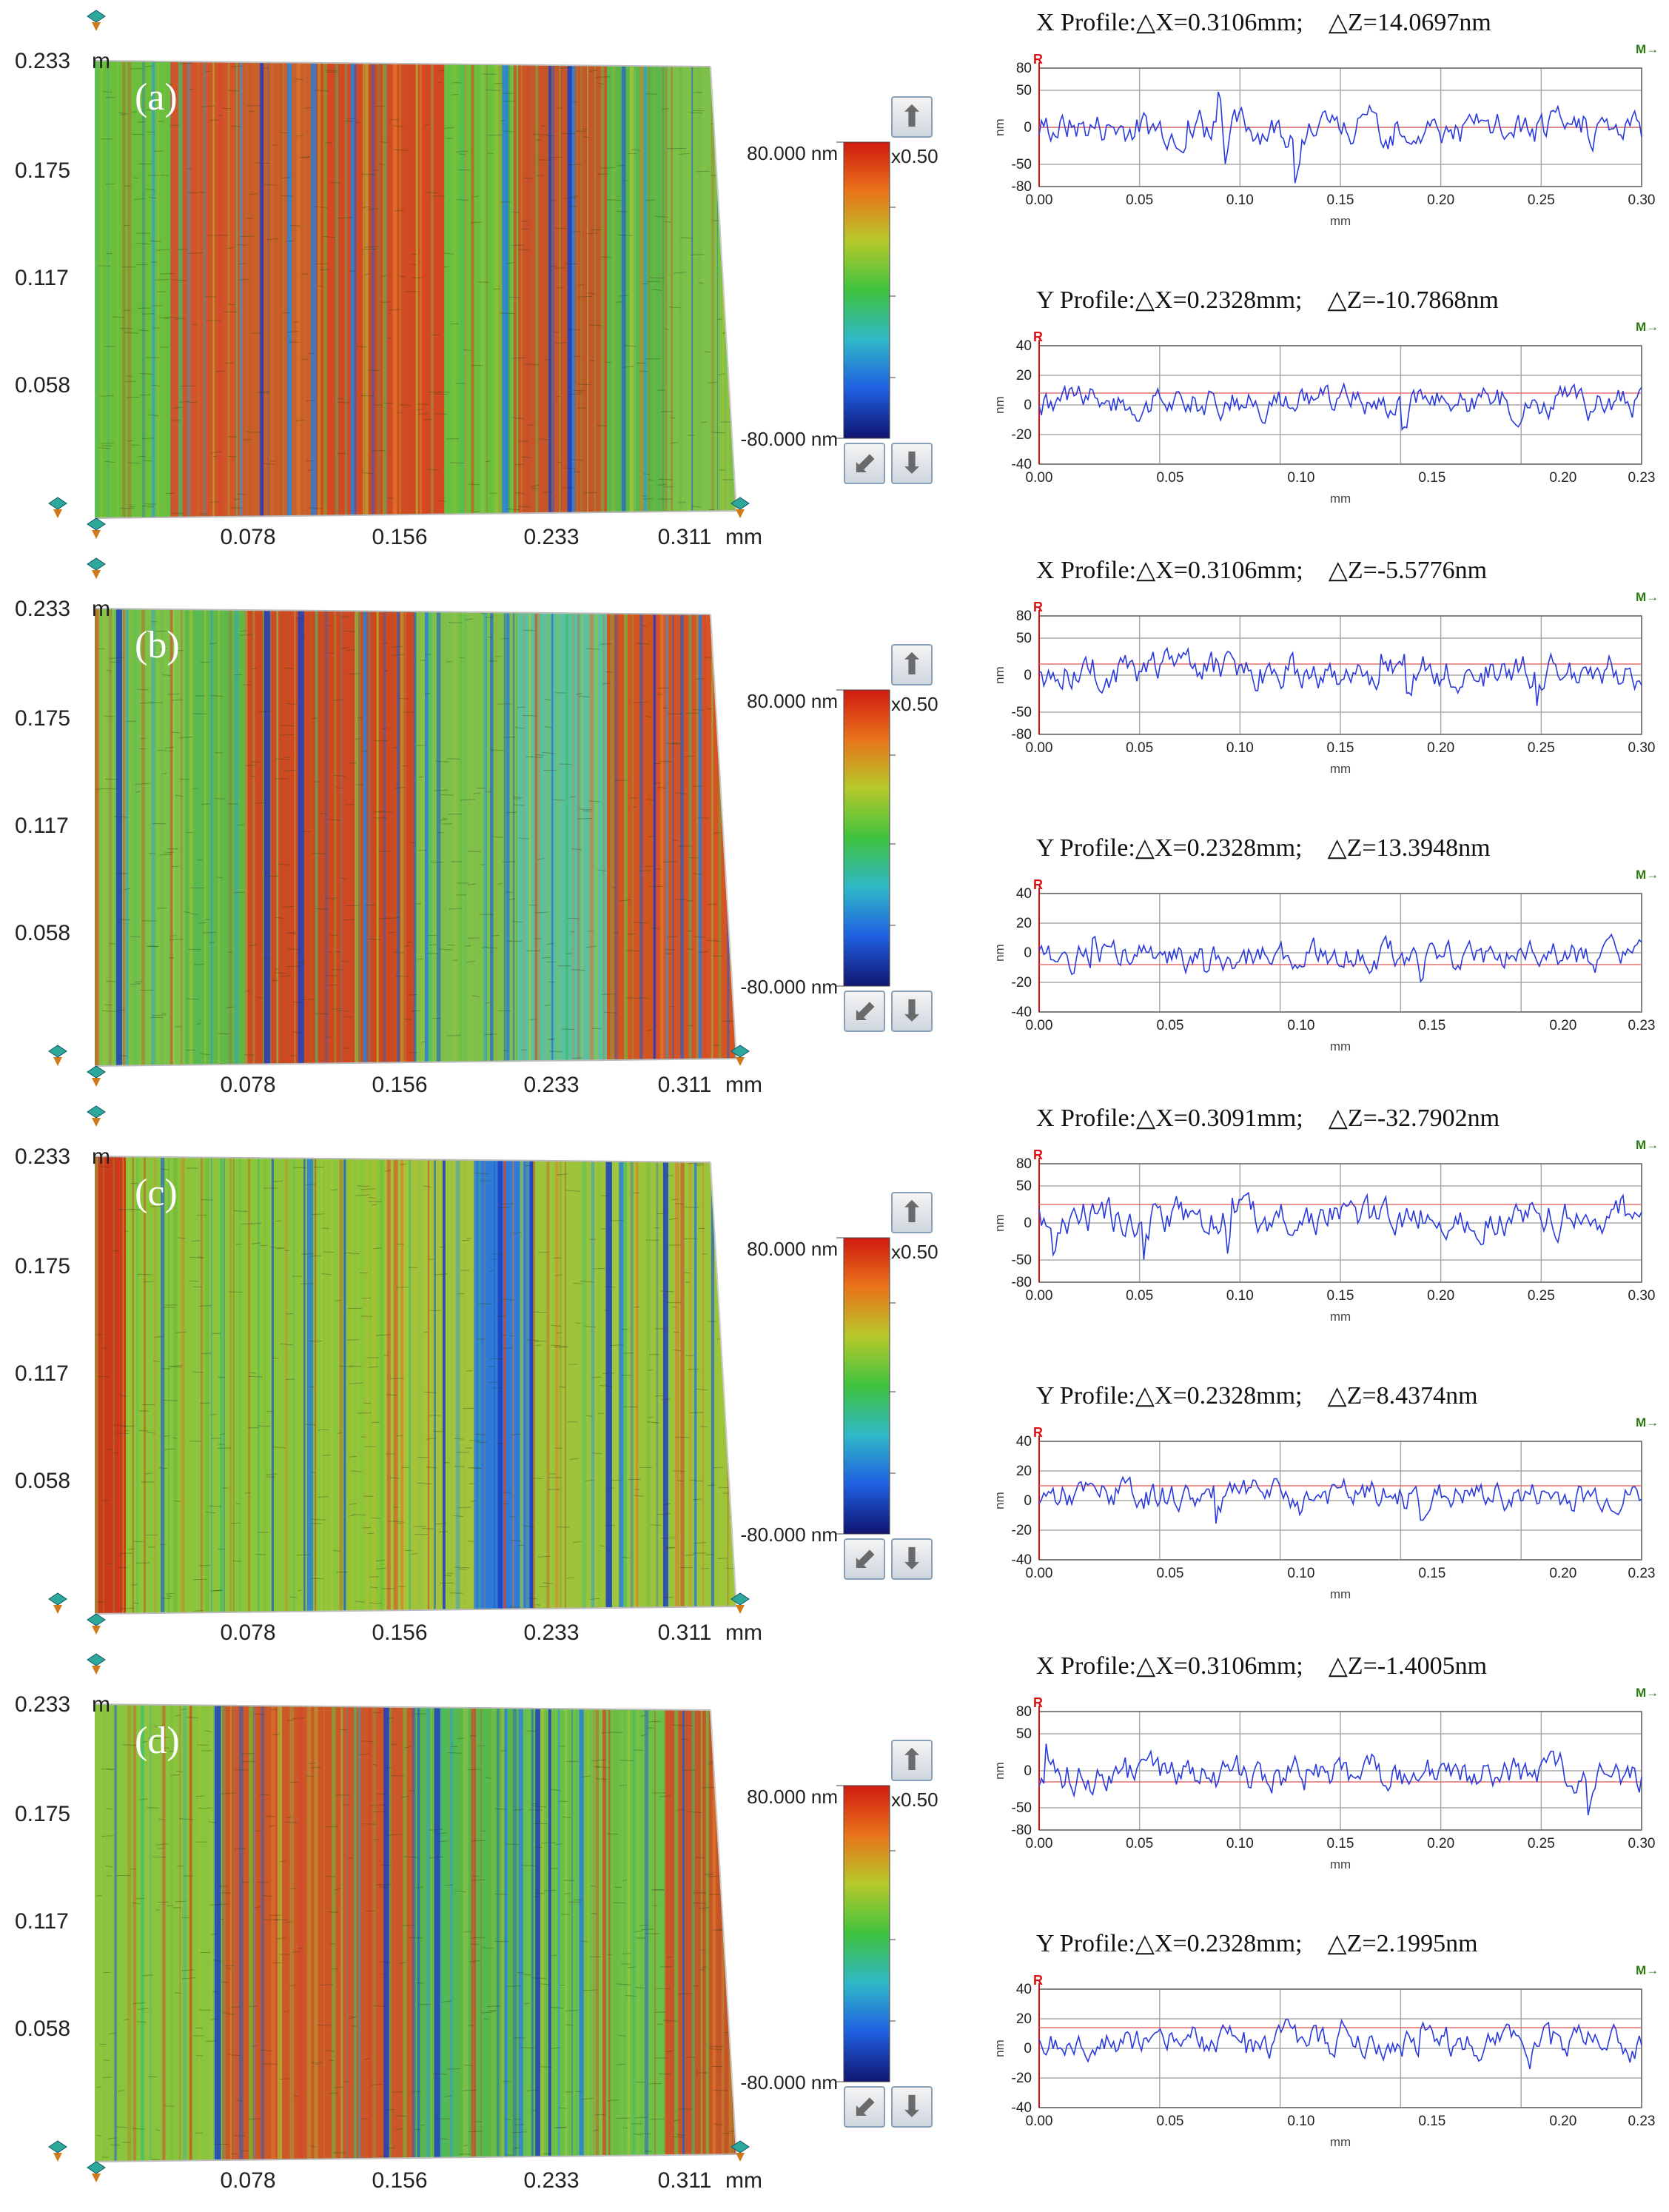 Image resolution: width=1669 pixels, height=2212 pixels. What do you see at coordinates (789, 1940) in the screenshot?
I see `scale-labels: 80.000 nm -80.000 nm` at bounding box center [789, 1940].